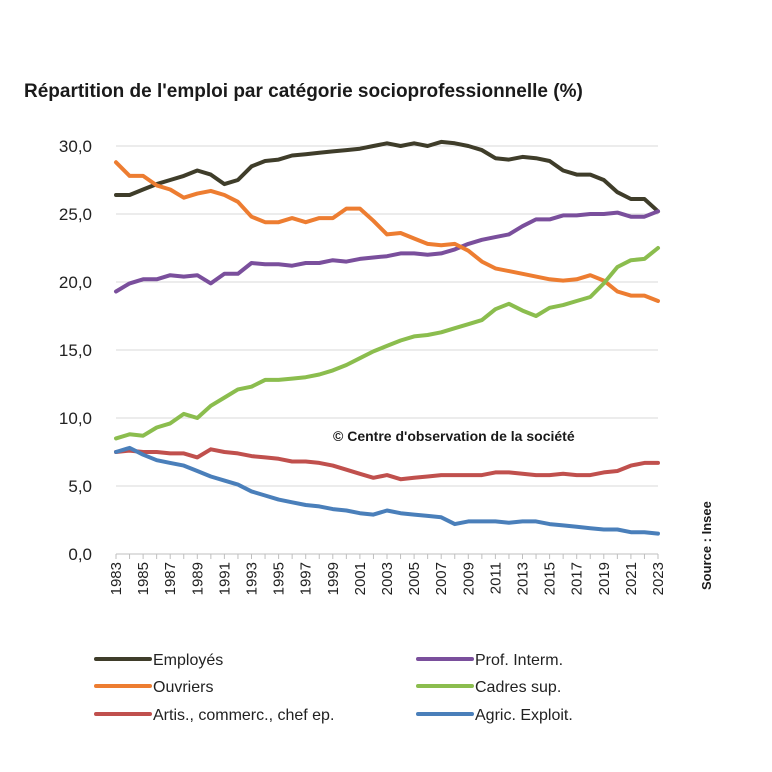 This screenshot has width=772, height=772. I want to click on x-tick-label: 2023, so click(658, 578).